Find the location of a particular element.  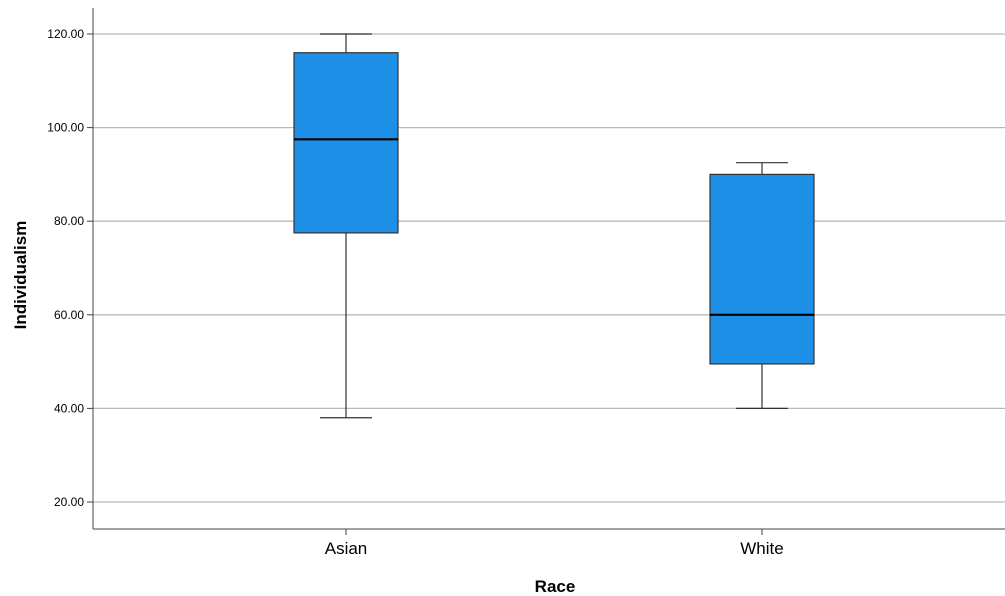

x-category-labels: Asian White is located at coordinates (554, 543).